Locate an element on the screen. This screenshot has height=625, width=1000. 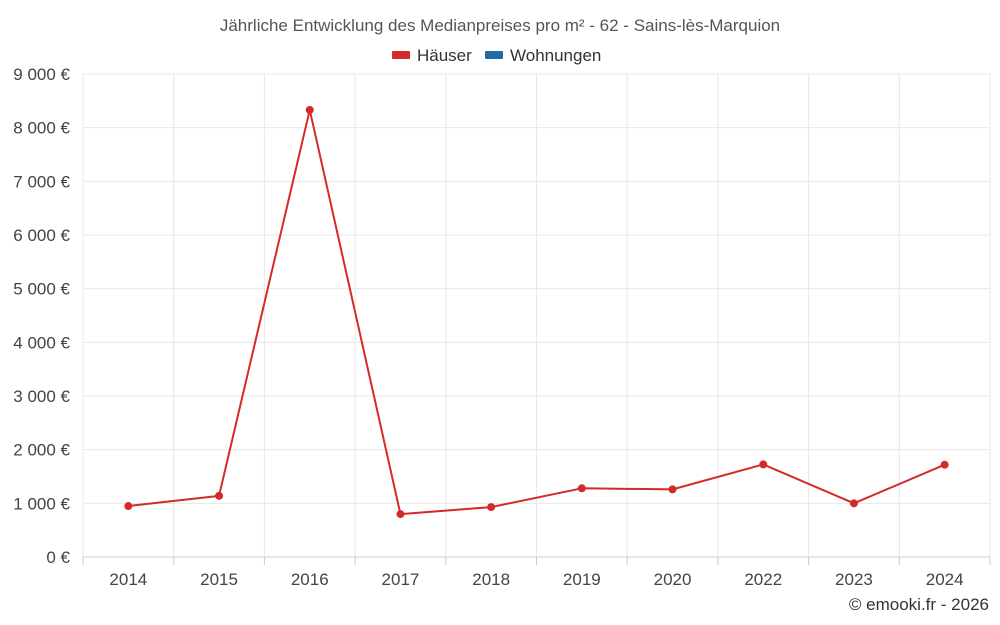
x-tick-label: 2023 is located at coordinates (854, 579).